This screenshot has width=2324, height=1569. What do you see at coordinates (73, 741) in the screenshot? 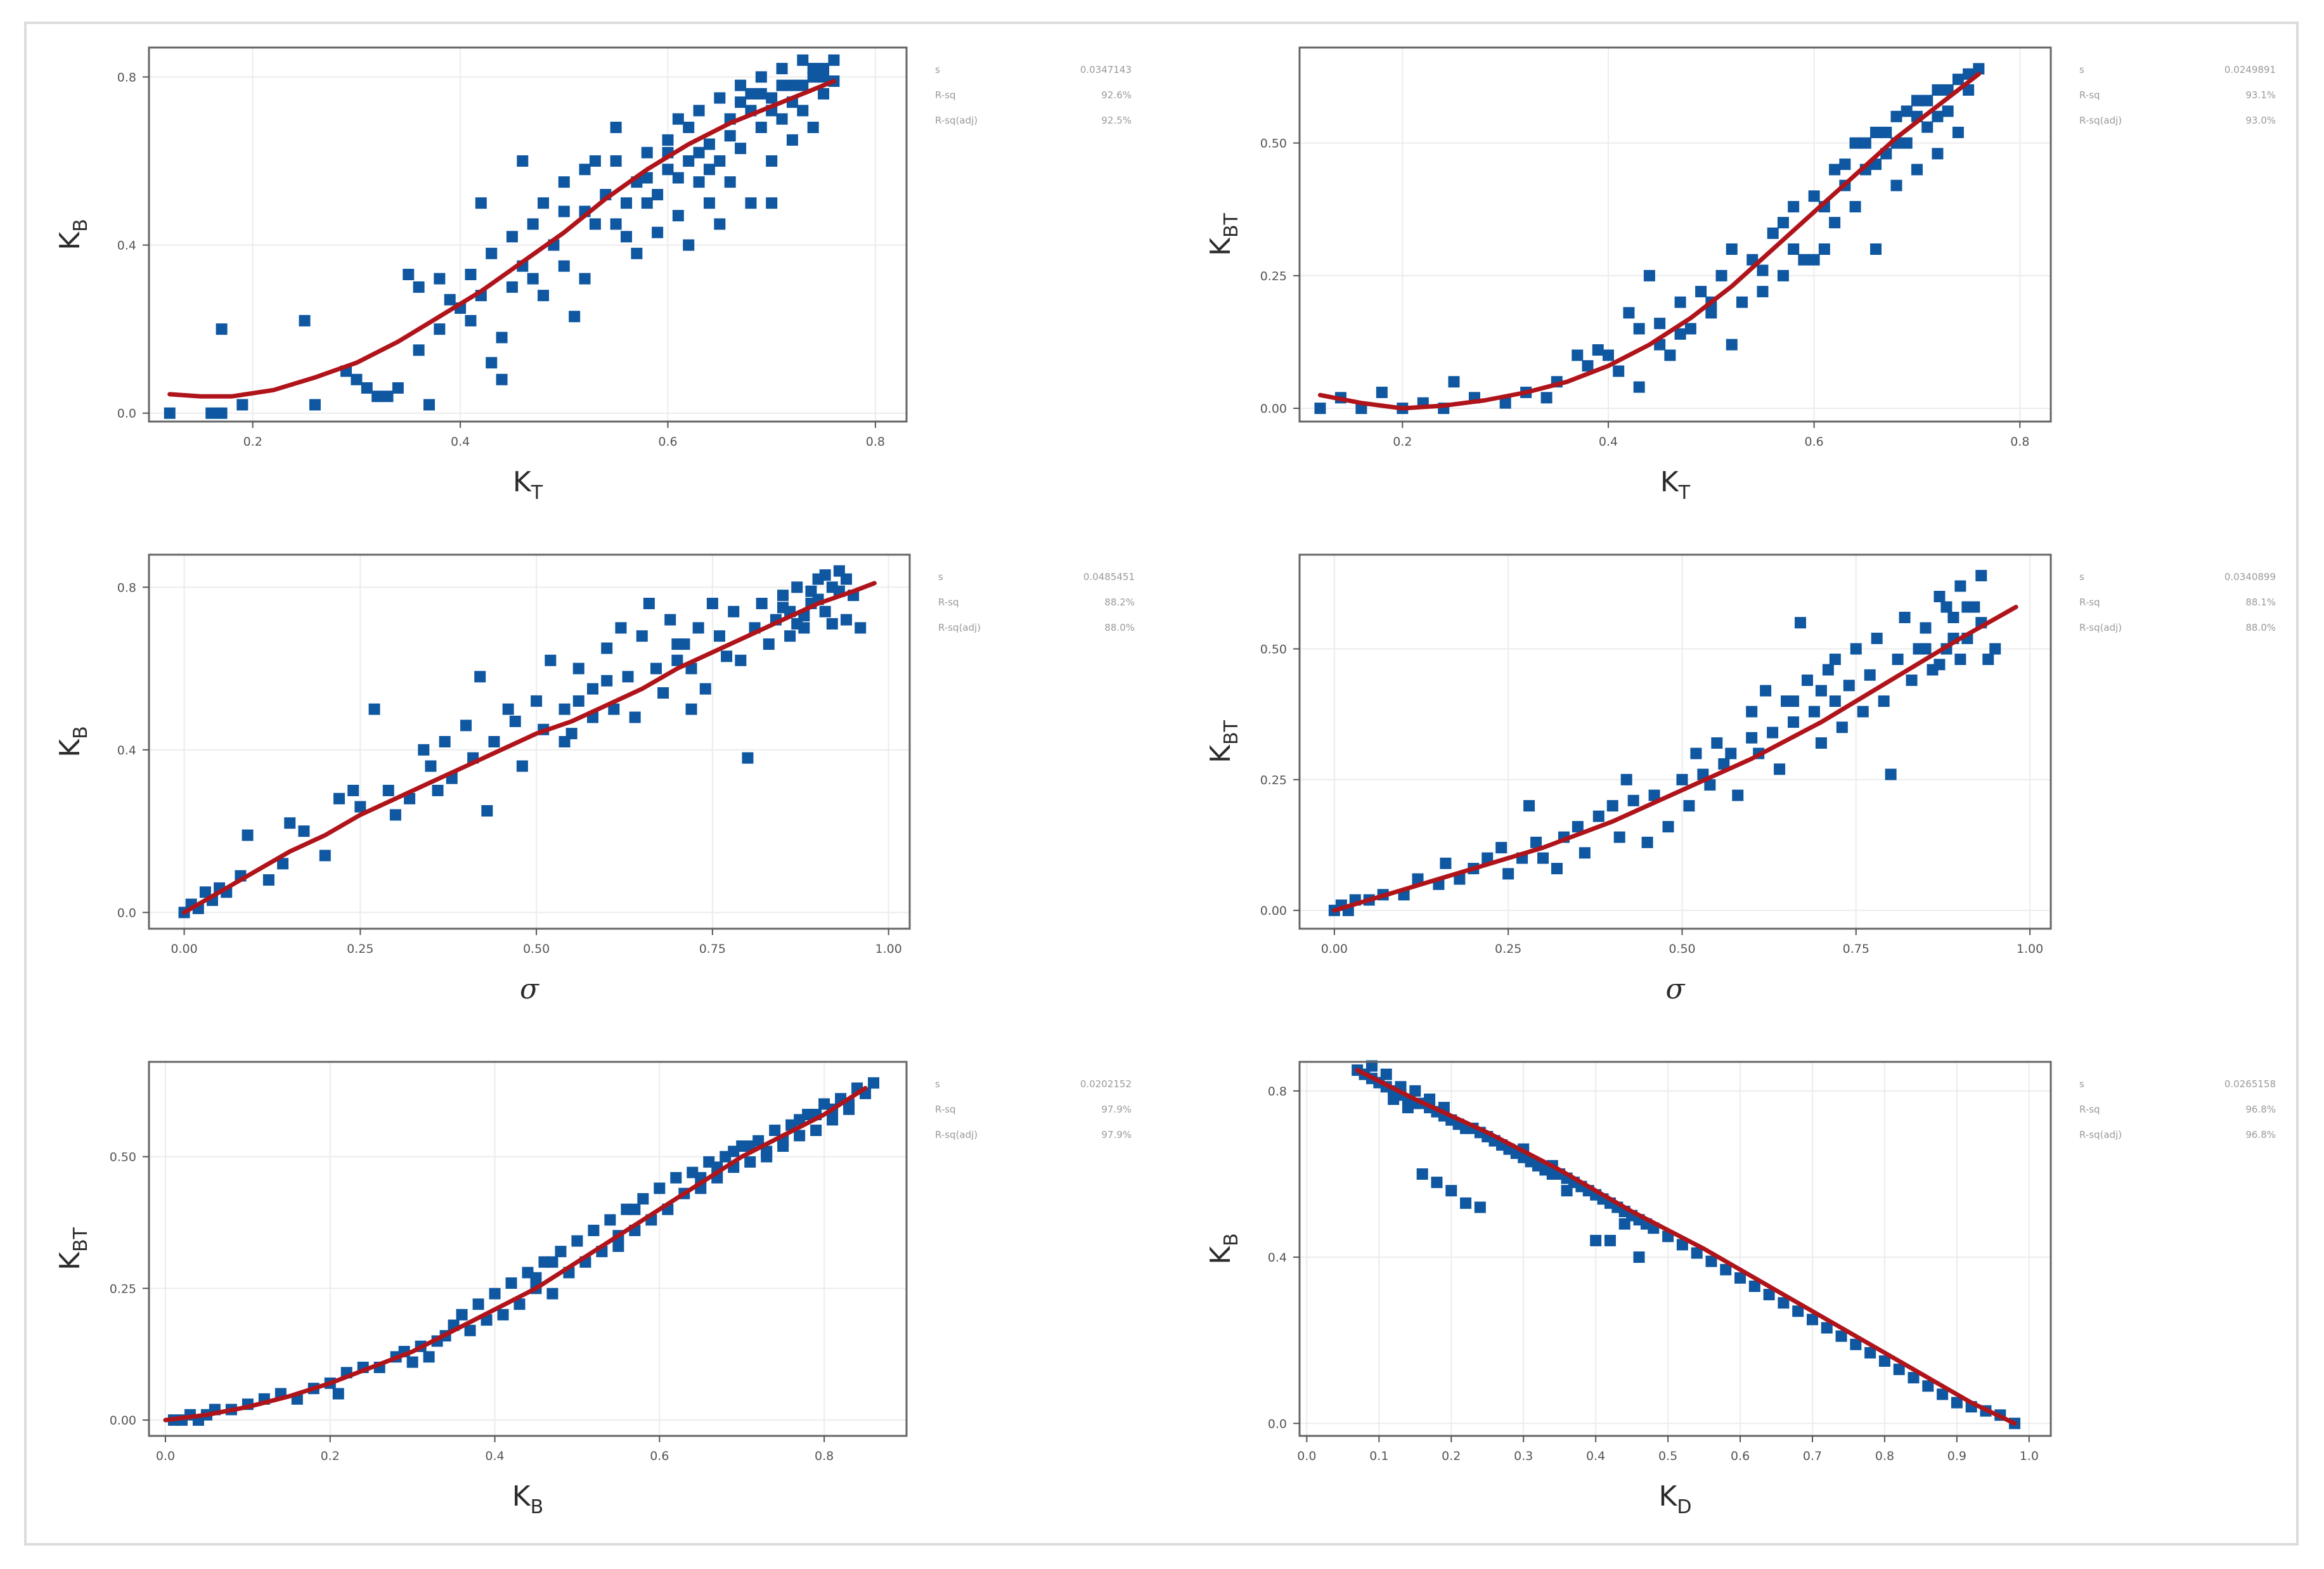
I see `y-axis-label: KB` at bounding box center [73, 741].